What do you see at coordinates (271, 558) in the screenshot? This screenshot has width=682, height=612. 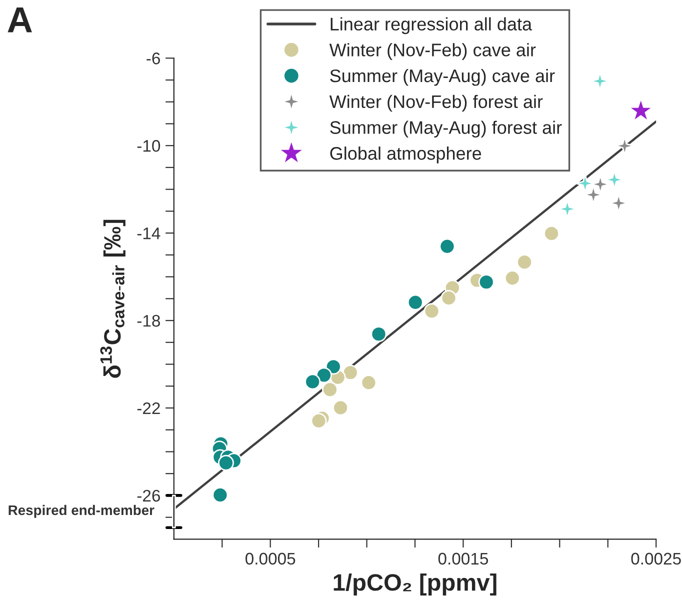 I see `x-tick-label: 0.0005` at bounding box center [271, 558].